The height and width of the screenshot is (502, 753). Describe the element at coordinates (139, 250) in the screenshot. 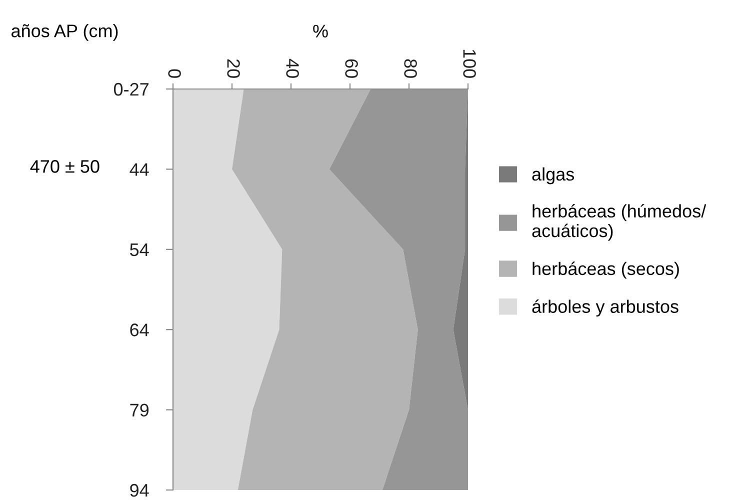

I see `y-tick-label: 54` at that location.